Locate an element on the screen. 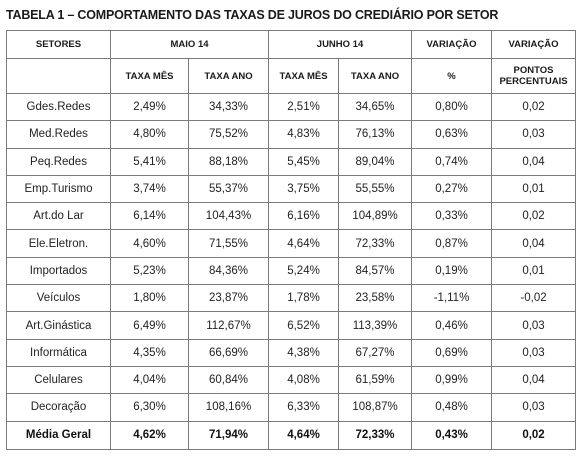  cell-maio-ano: 71,55% is located at coordinates (228, 243).